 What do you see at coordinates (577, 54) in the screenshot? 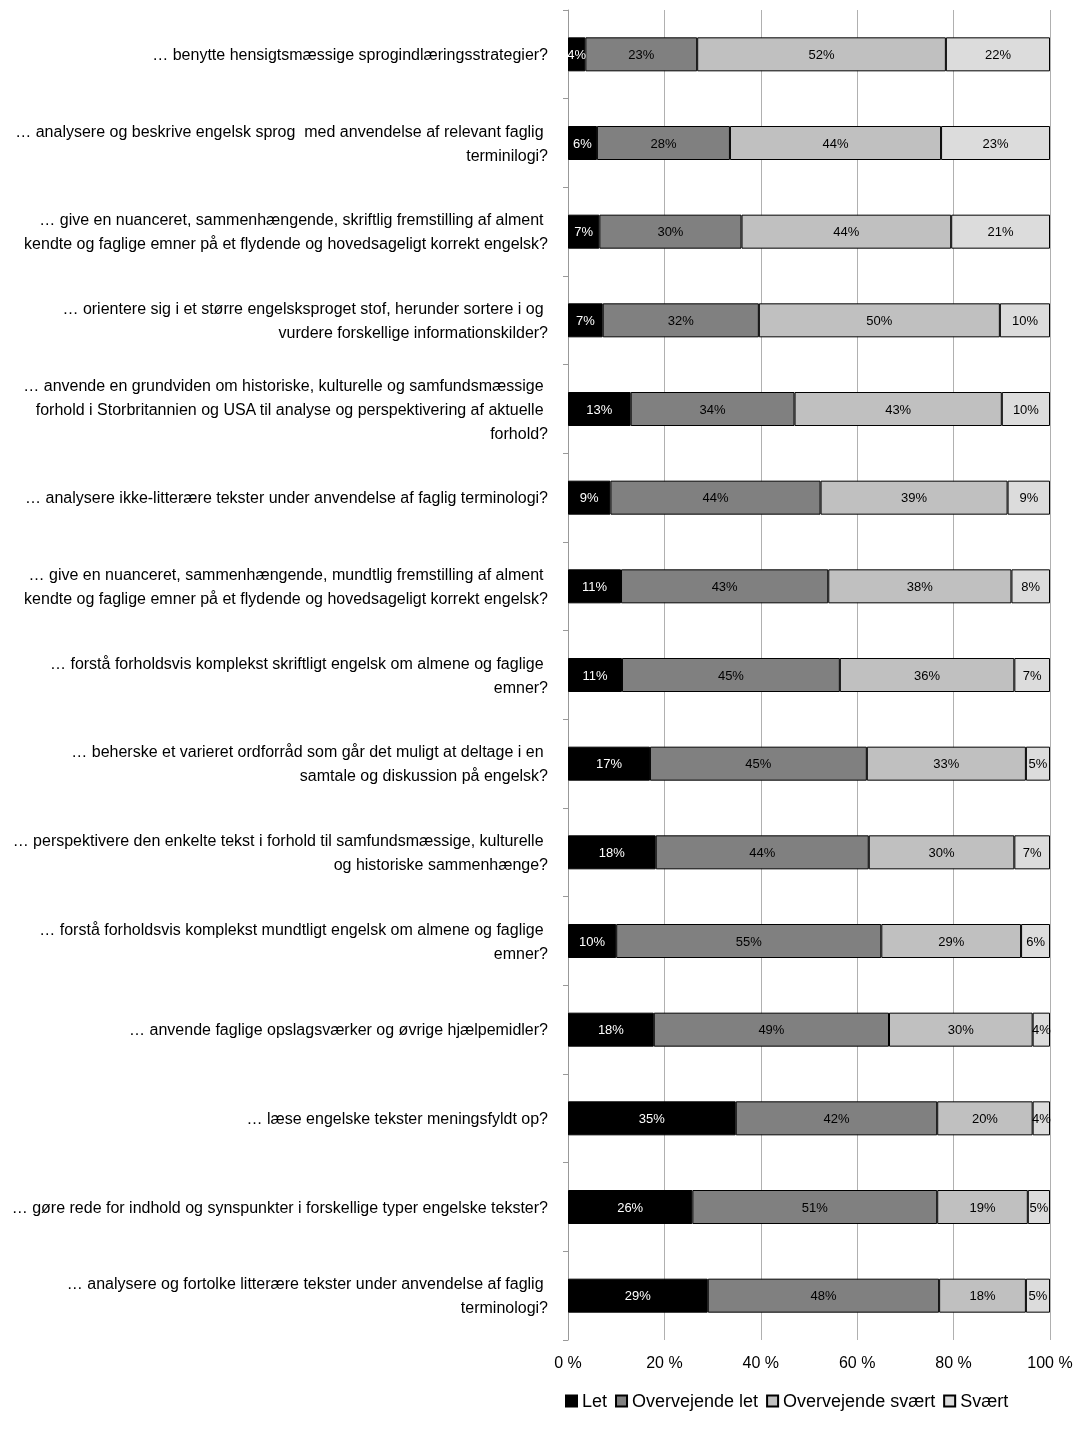
I see `data-label: 4%` at bounding box center [577, 54].